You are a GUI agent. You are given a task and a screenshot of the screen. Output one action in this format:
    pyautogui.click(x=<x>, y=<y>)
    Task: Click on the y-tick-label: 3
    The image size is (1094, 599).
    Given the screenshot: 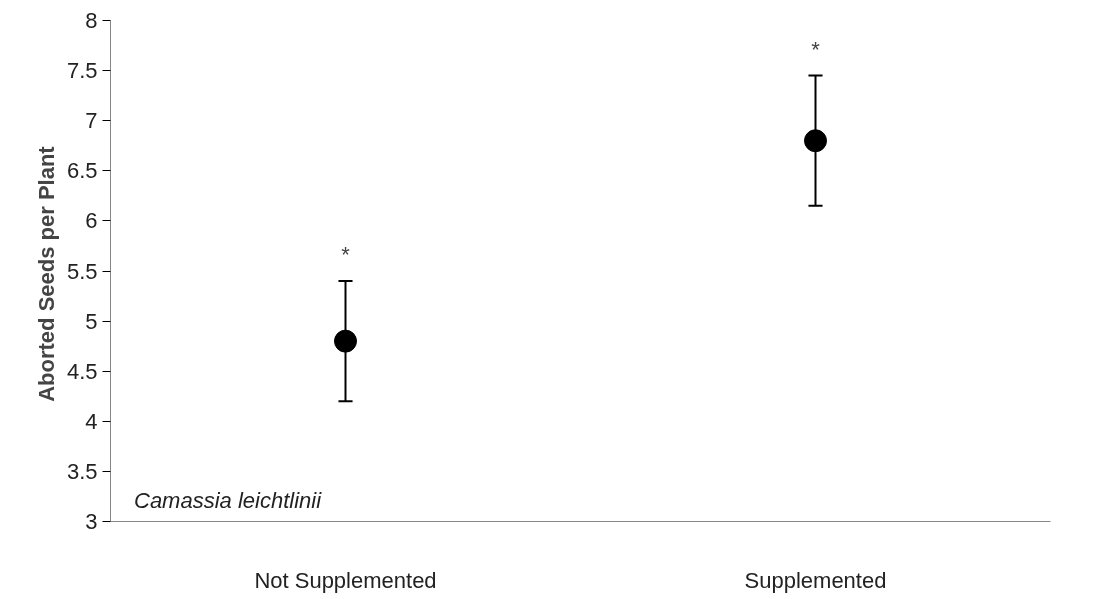 What is the action you would take?
    pyautogui.click(x=91, y=521)
    